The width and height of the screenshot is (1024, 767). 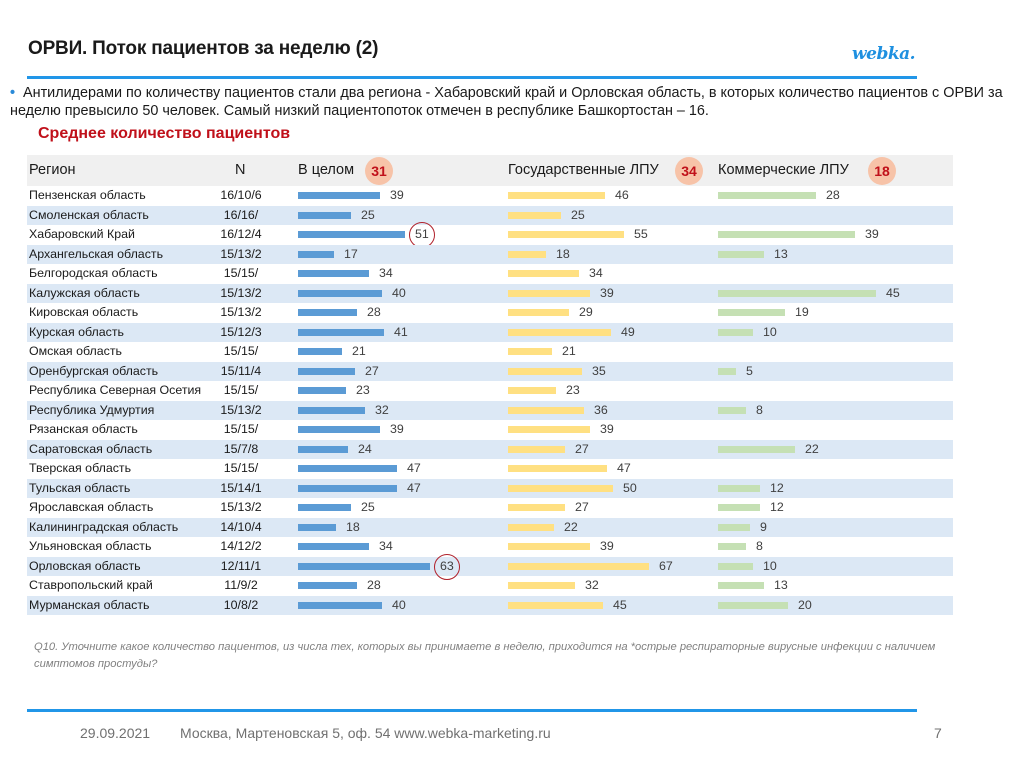 I want to click on value-label-commercial: 13, so click(x=781, y=253).